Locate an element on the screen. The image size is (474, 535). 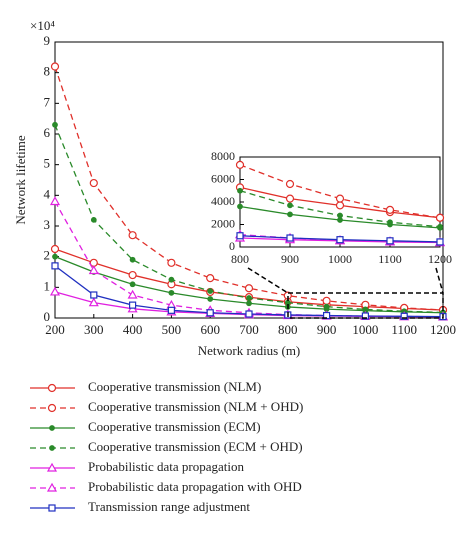
legend-label: Cooperative transmission (NLM) is located at coordinates (174, 386).